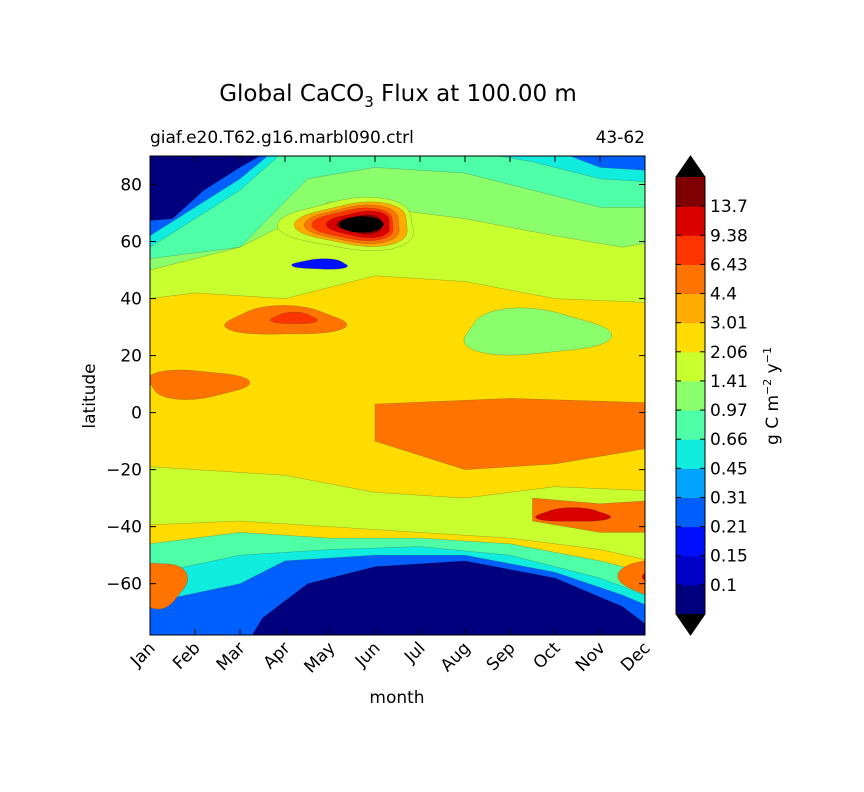  I want to click on title-main: Global CaCO, so click(291, 94).